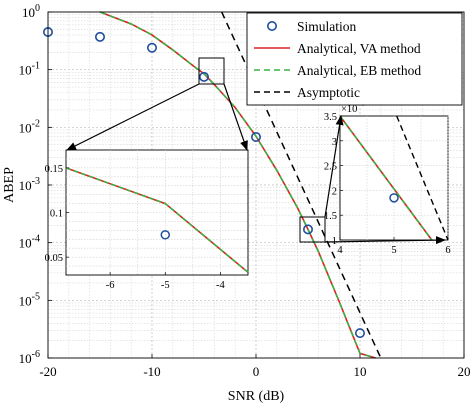  I want to click on inset-y-tick-label: 2.5, so click(330, 167).